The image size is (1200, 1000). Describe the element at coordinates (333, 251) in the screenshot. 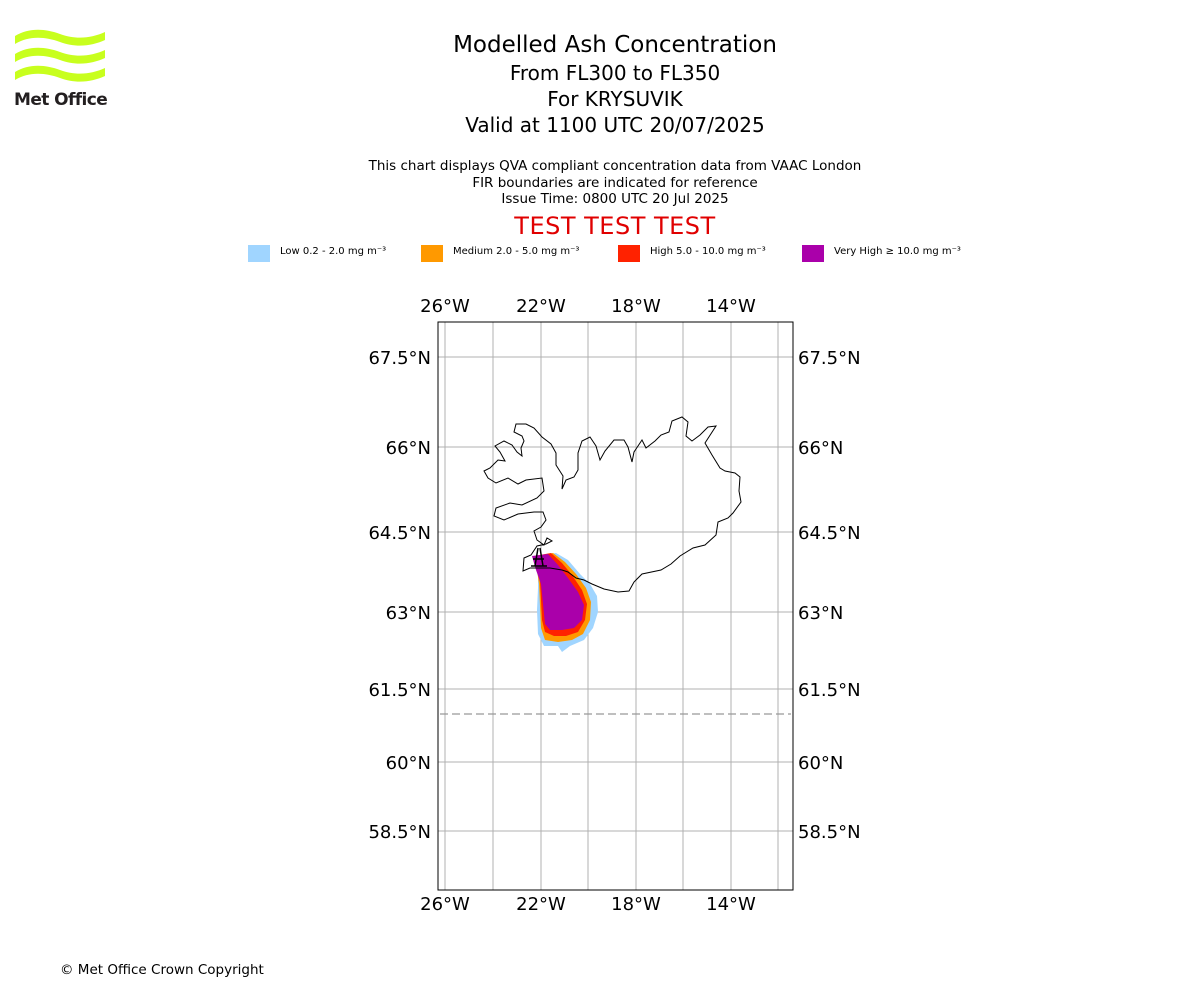

I see `legend-label-low: Low 0.2 - 2.0 mg m⁻³` at that location.